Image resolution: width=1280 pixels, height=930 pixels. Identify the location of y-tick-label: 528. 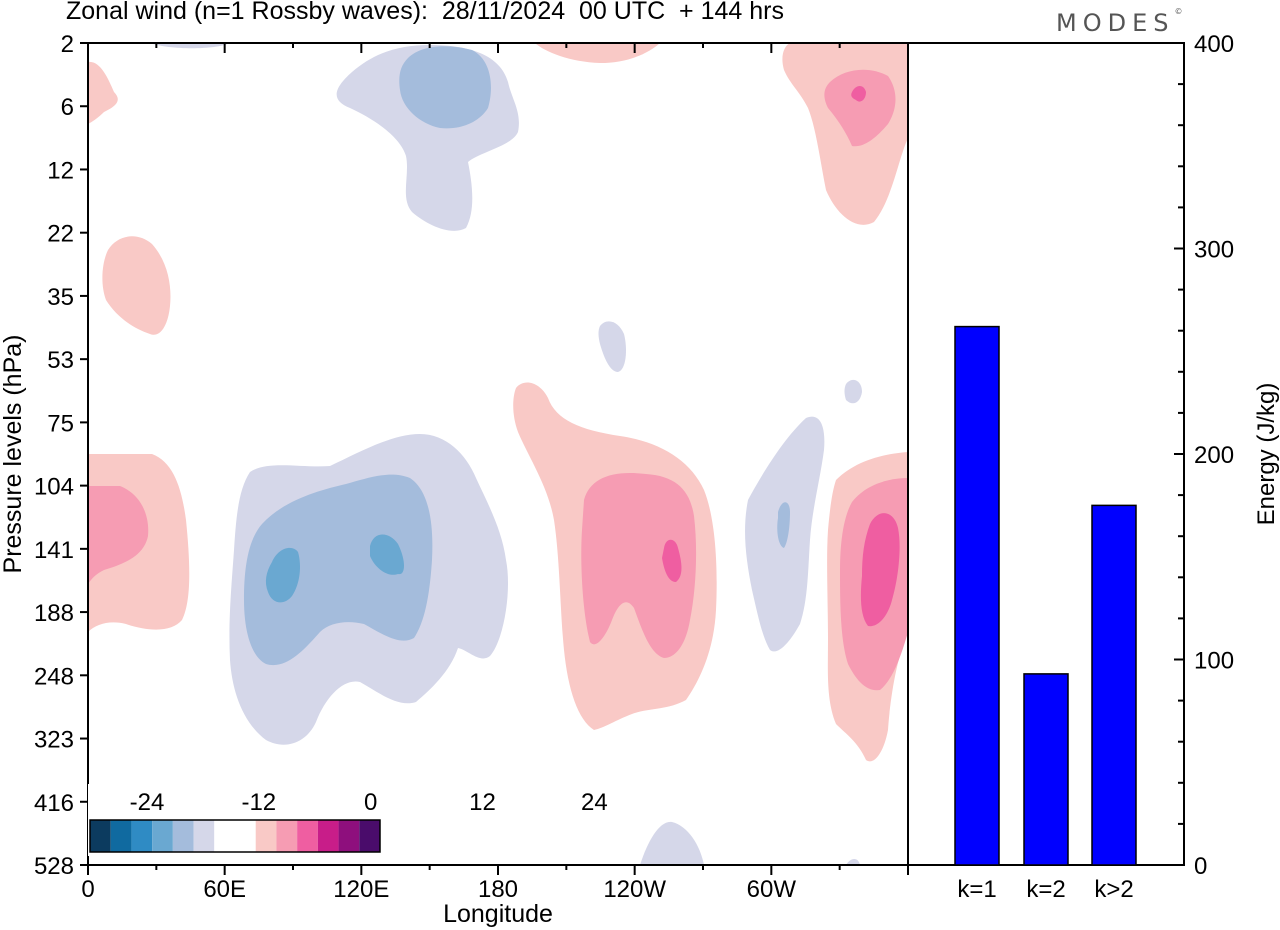
(54, 866).